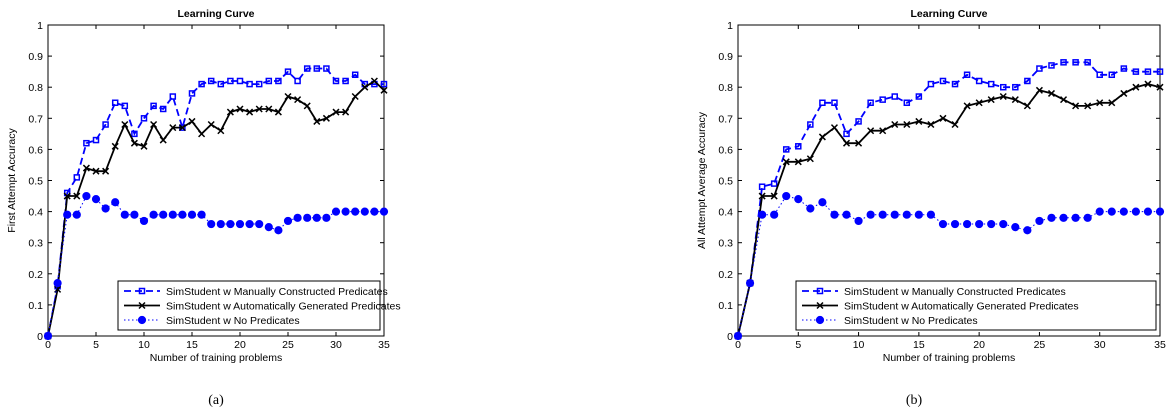 This screenshot has height=412, width=1169. I want to click on y-tick-label: 0.9, so click(35, 57).